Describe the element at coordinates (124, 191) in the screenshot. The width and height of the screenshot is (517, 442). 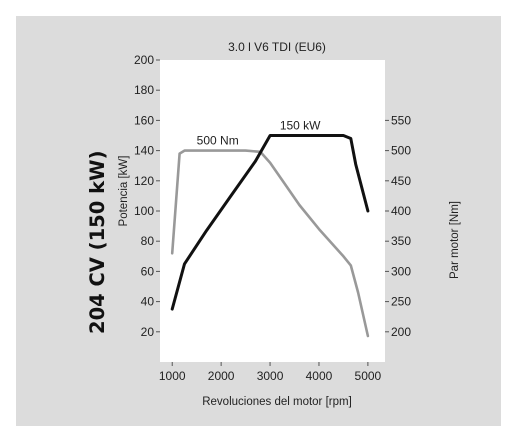
I see `y-axis-left-title: Potencia [kW]` at that location.